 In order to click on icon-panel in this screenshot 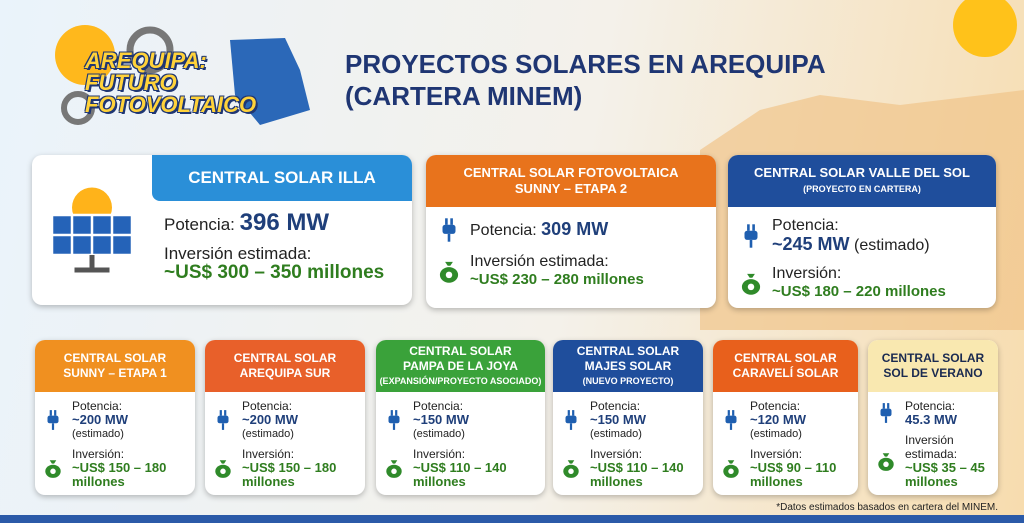, I will do `click(92, 230)`.